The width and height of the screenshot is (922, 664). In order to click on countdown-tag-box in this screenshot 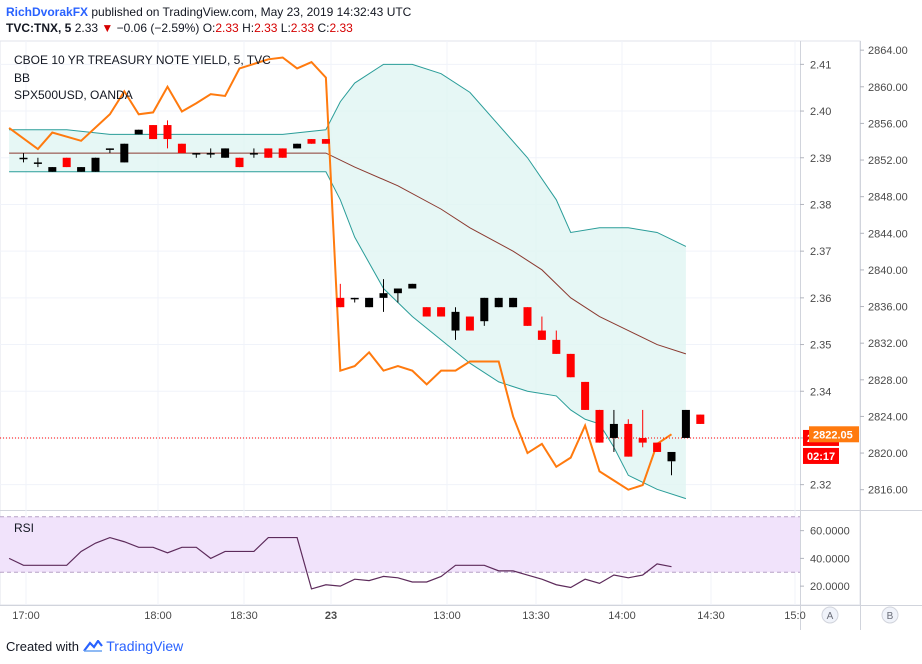, I will do `click(821, 455)`.